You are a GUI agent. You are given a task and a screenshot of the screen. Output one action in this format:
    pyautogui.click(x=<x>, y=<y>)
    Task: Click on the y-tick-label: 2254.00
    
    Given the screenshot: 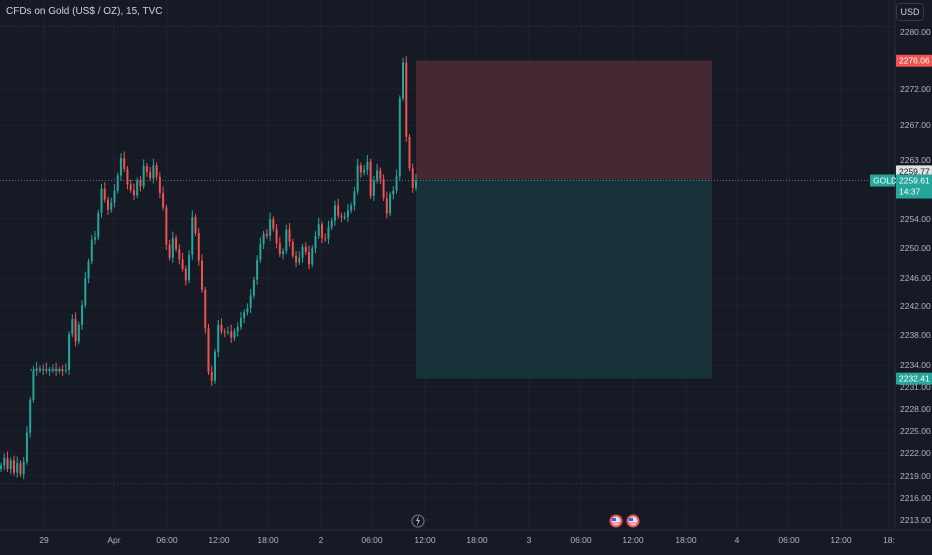 What is the action you would take?
    pyautogui.click(x=915, y=219)
    